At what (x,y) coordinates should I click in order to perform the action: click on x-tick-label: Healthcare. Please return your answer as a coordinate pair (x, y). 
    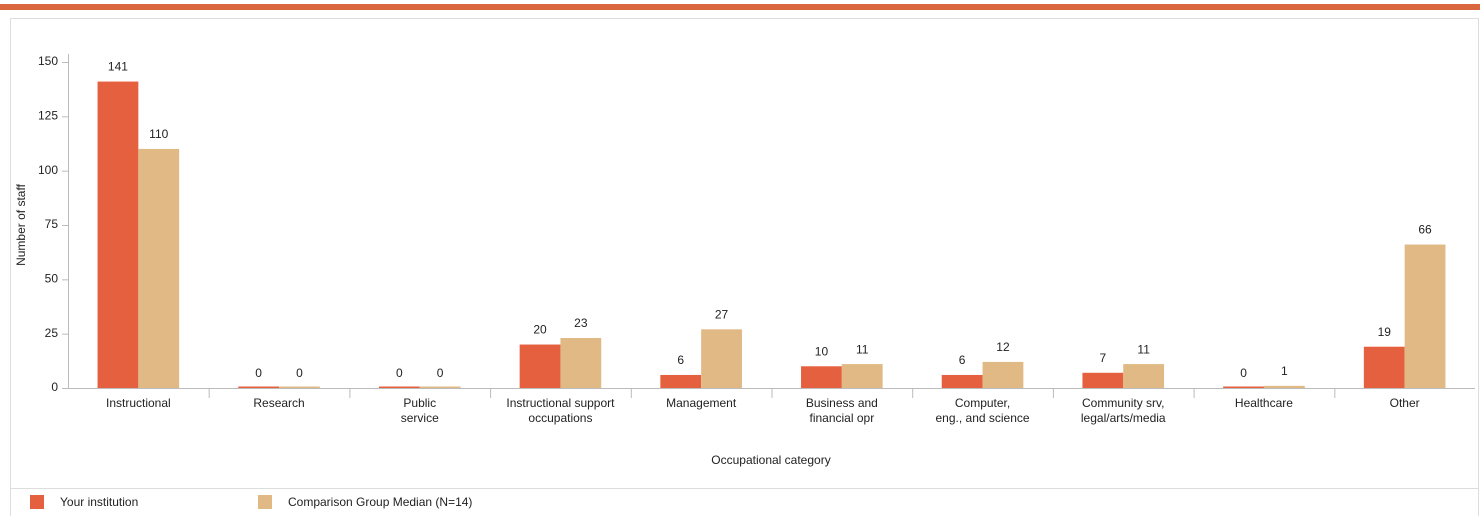
    Looking at the image, I should click on (1264, 403).